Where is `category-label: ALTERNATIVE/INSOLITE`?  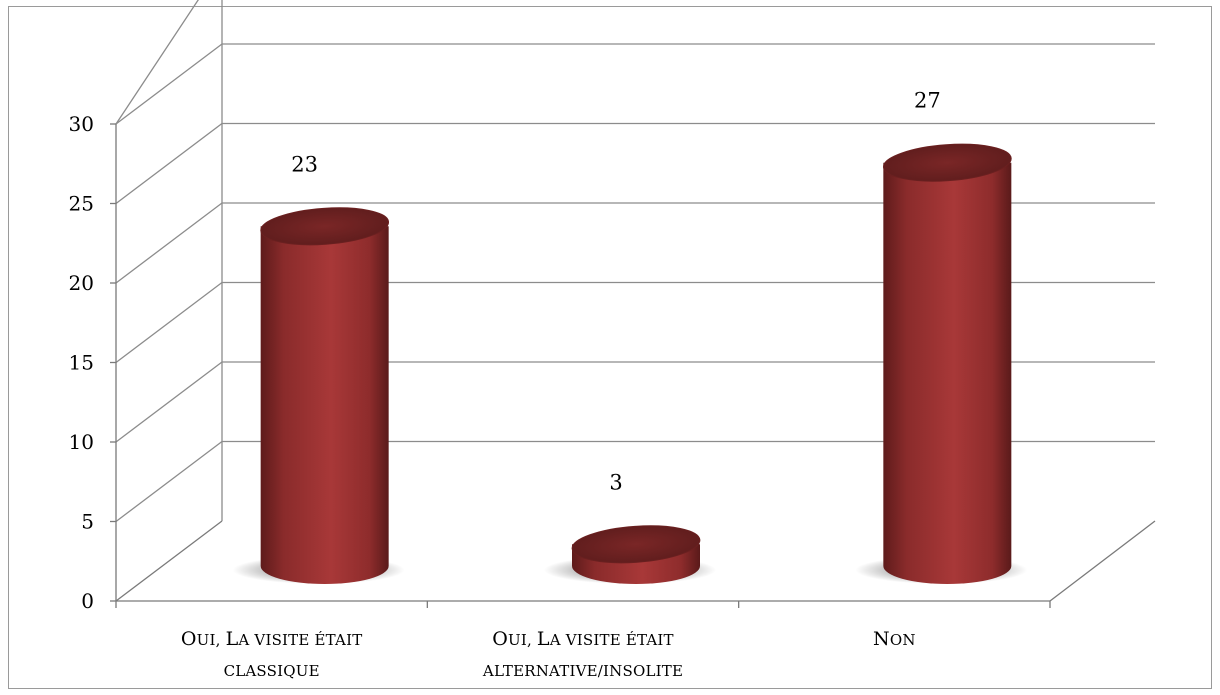 category-label: ALTERNATIVE/INSOLITE is located at coordinates (582, 671).